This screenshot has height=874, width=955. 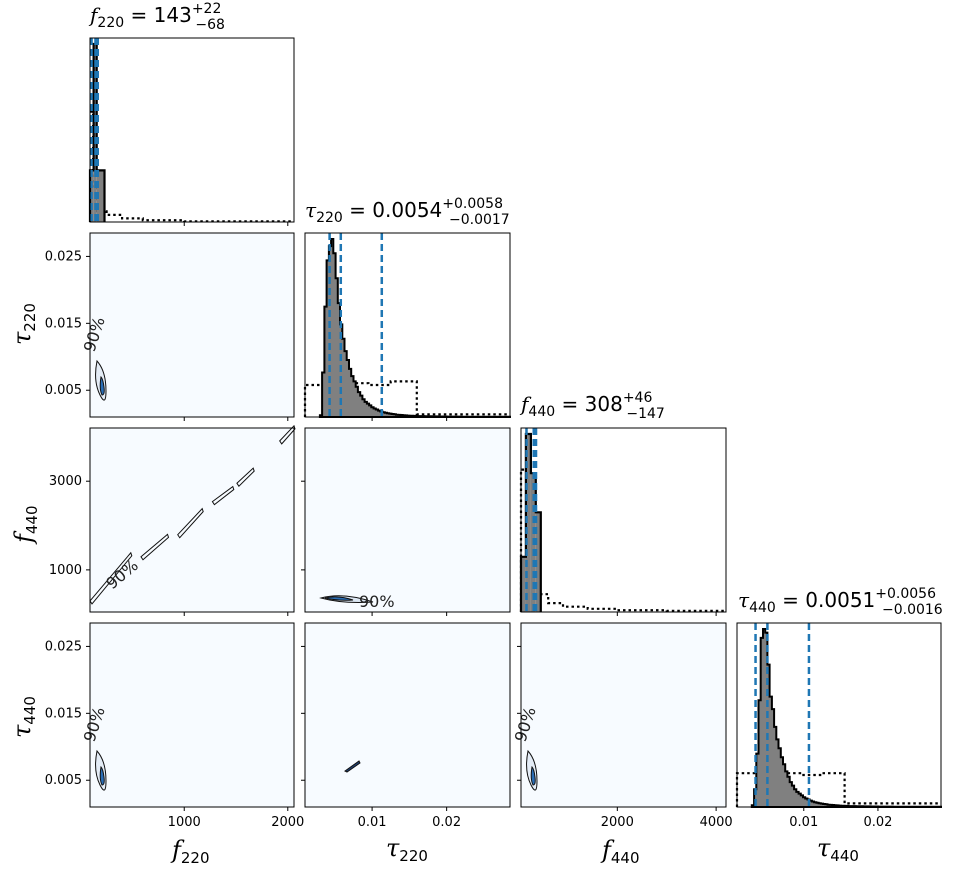 What do you see at coordinates (407, 849) in the screenshot?
I see `xlabel-tau220: τ220` at bounding box center [407, 849].